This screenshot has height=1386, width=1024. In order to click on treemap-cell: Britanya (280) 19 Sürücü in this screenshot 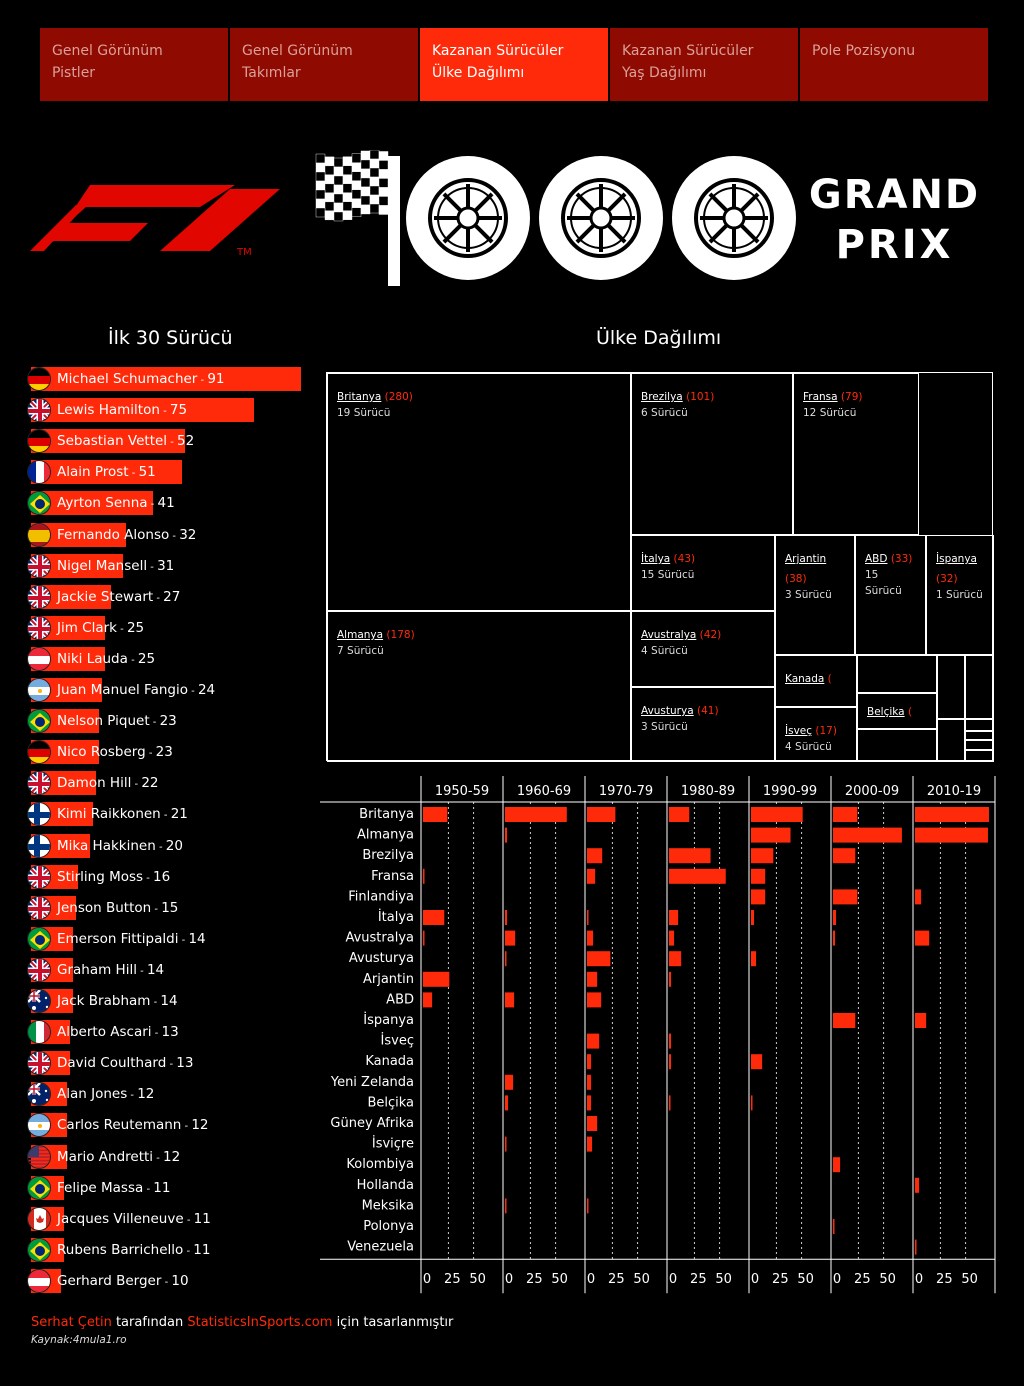, I will do `click(479, 492)`.